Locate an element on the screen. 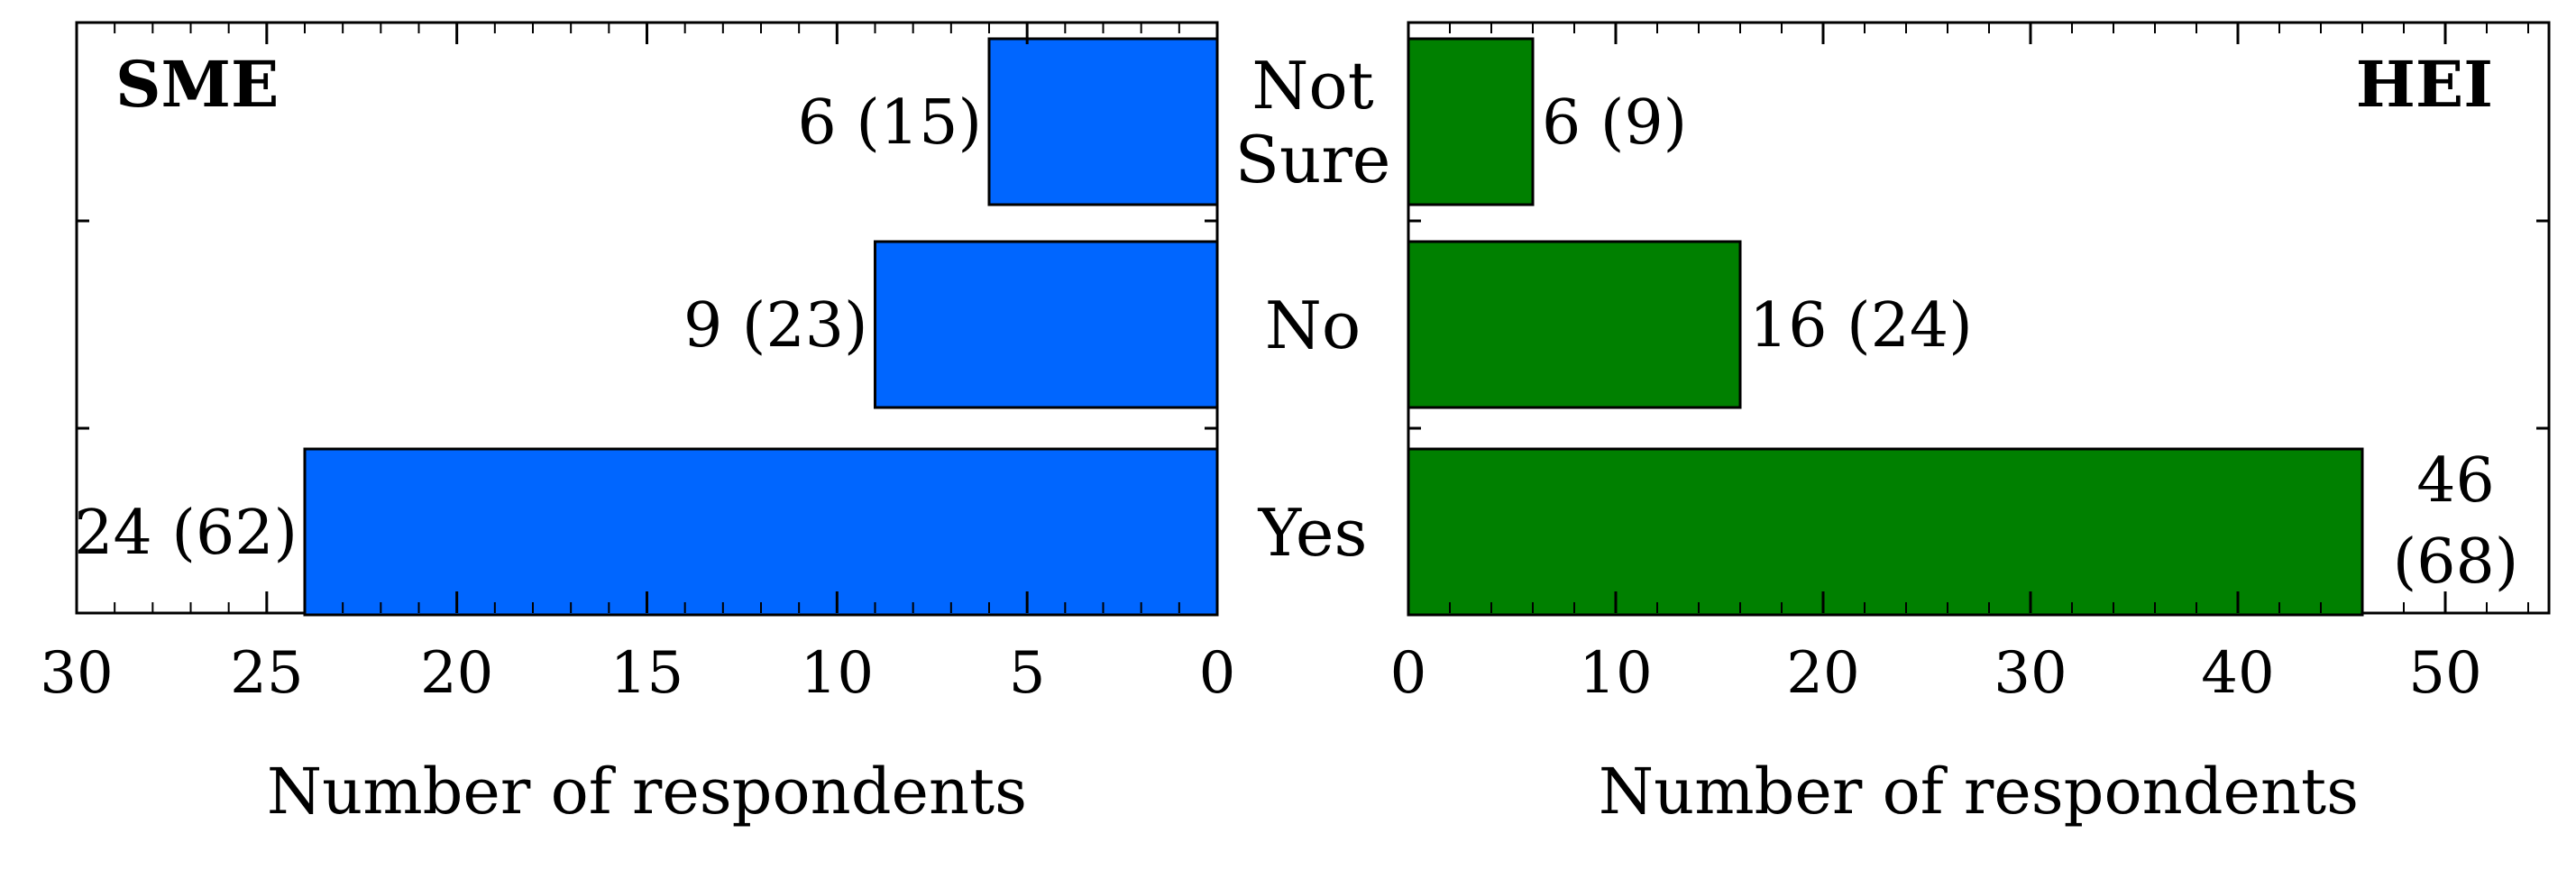 This screenshot has height=870, width=2576. category-label-0-0: Not is located at coordinates (1312, 86).